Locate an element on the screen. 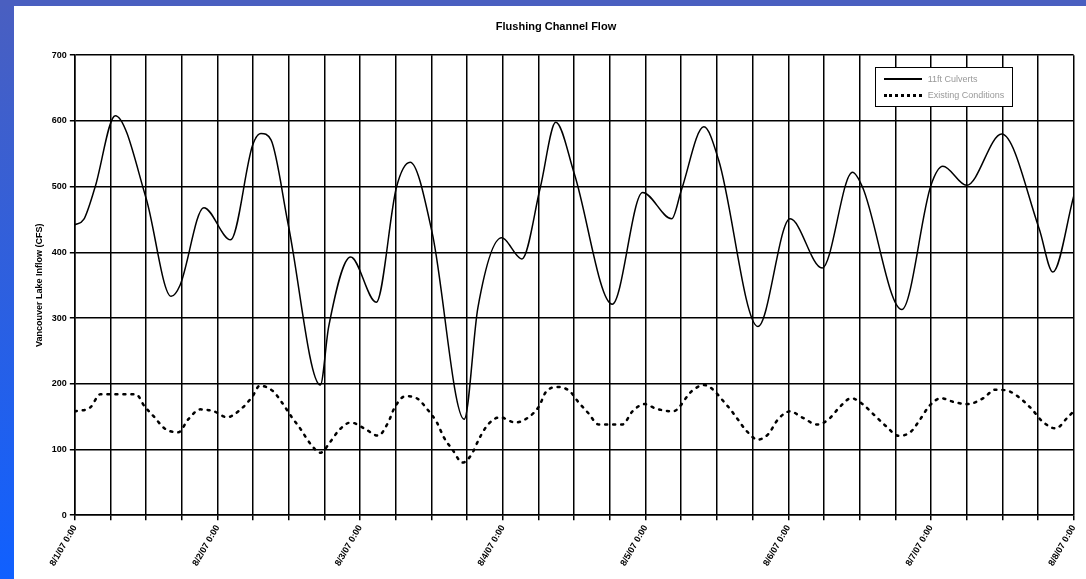 This screenshot has width=1086, height=579. y-axis-title: Vancouver Lake Inflow (CFS) is located at coordinates (38, 285).